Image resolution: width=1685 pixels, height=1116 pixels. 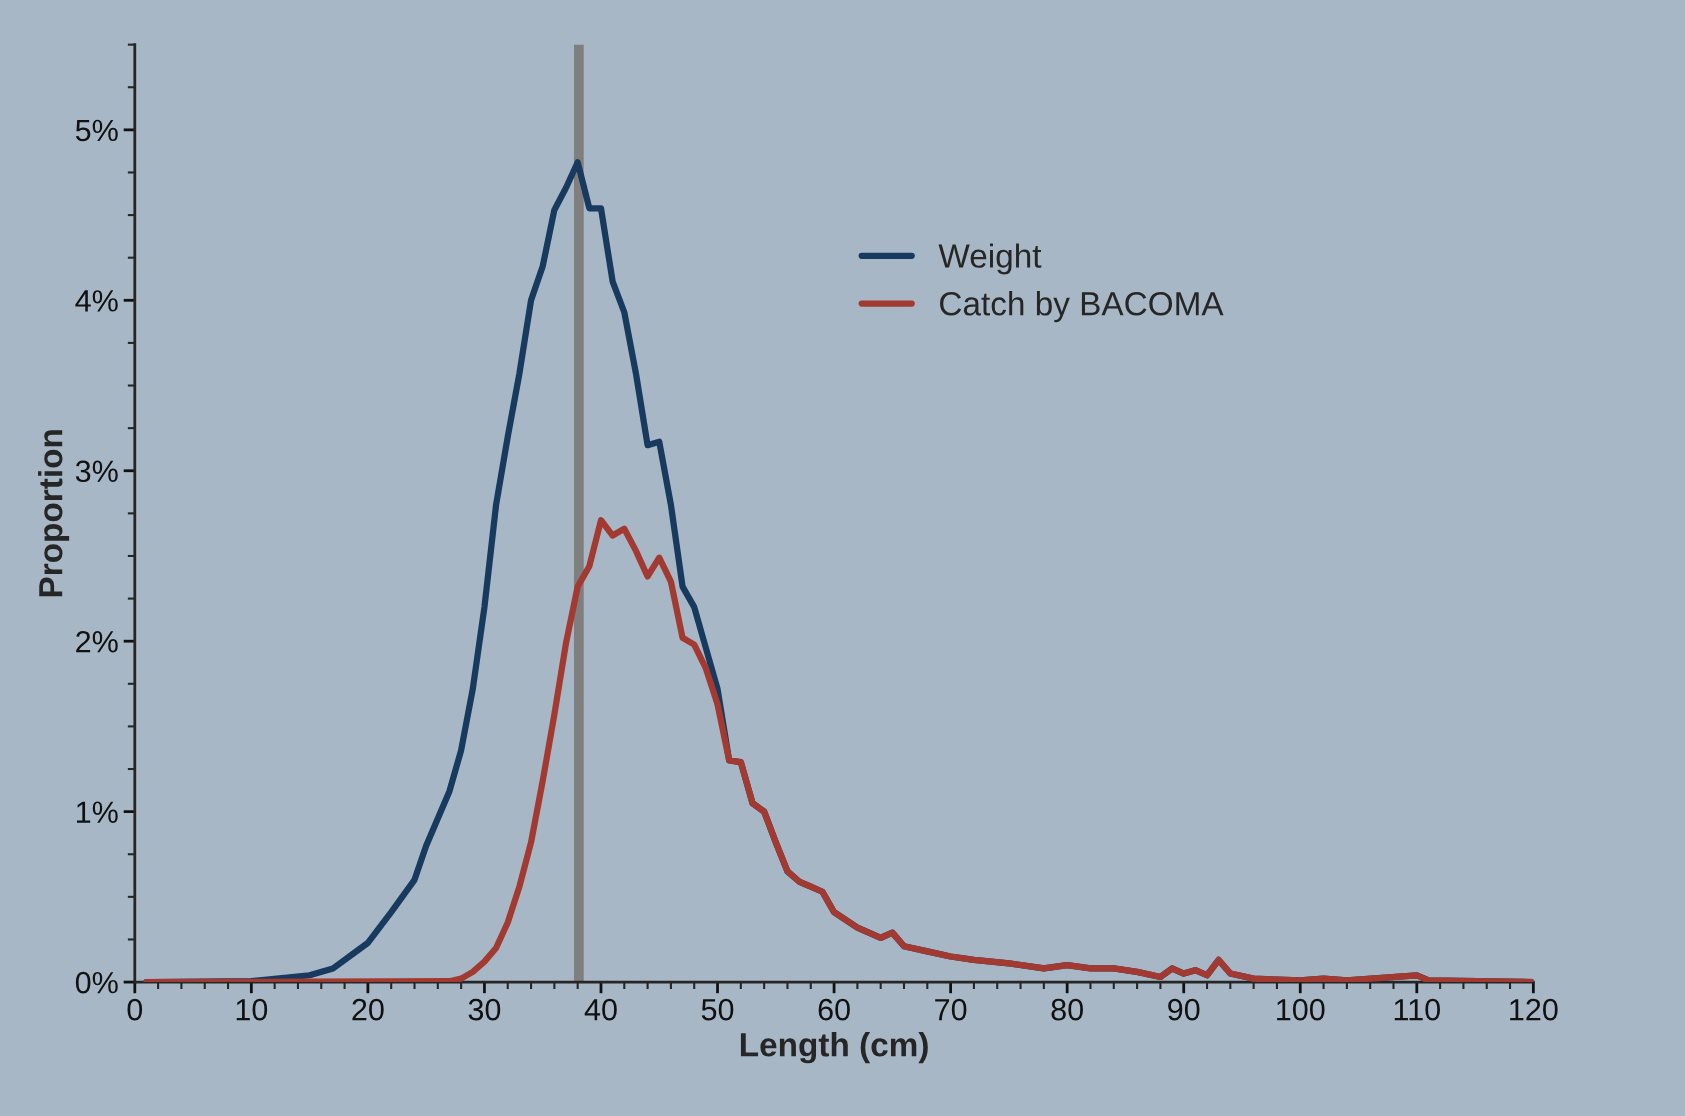 I want to click on y-axis-title: Proportion, so click(x=54, y=513).